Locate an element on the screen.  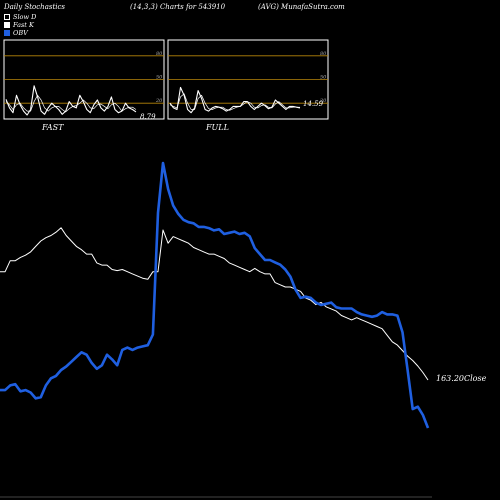
full-series-slow-d is located at coordinates (234, 102).